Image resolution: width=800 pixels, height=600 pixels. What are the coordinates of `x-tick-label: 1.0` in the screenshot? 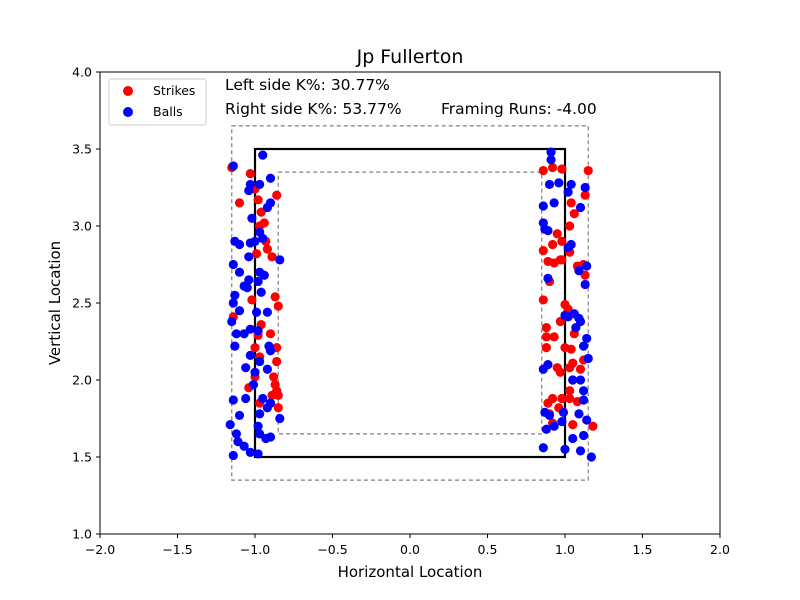 It's located at (565, 549).